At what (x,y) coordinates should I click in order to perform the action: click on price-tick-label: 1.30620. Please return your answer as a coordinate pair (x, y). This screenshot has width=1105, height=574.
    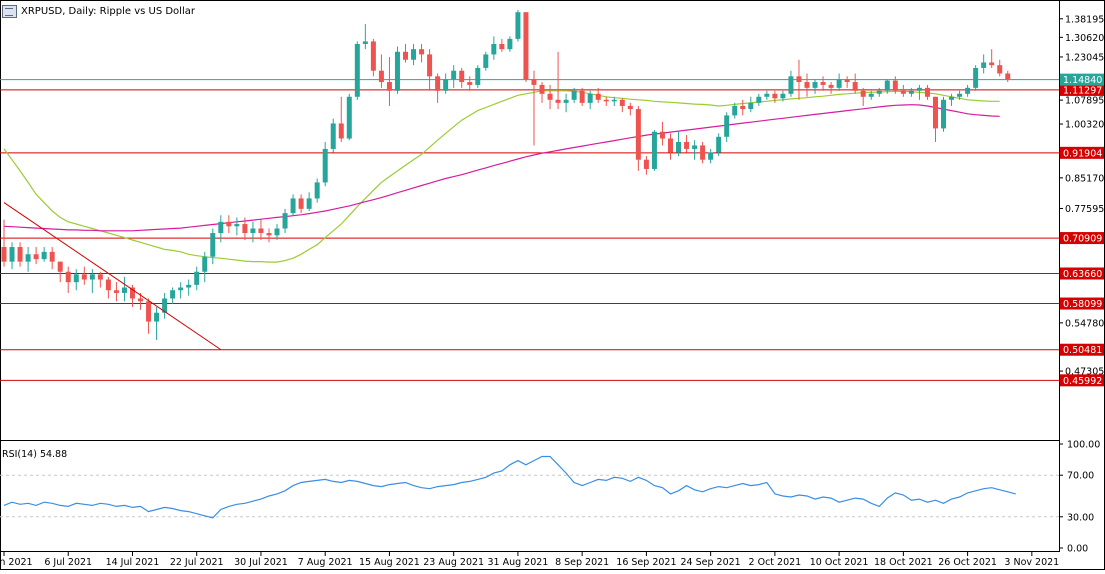
    Looking at the image, I should click on (1084, 38).